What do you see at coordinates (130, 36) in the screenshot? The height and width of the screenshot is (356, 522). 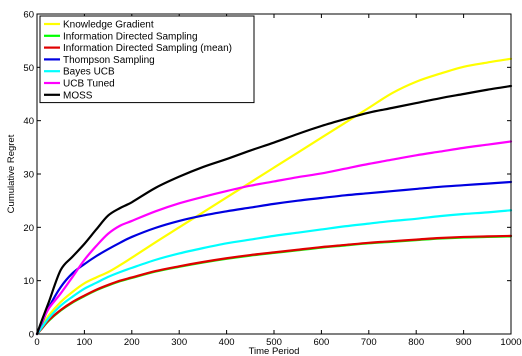 I see `legend-entry: Information Directed Sampling` at bounding box center [130, 36].